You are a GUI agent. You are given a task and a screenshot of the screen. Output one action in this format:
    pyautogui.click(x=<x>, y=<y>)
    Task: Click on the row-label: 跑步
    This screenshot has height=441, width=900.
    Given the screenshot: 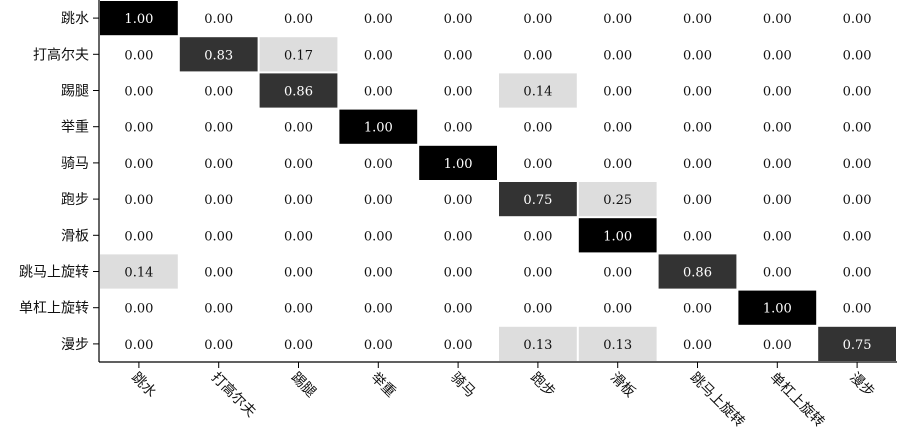 What is the action you would take?
    pyautogui.click(x=75, y=200)
    